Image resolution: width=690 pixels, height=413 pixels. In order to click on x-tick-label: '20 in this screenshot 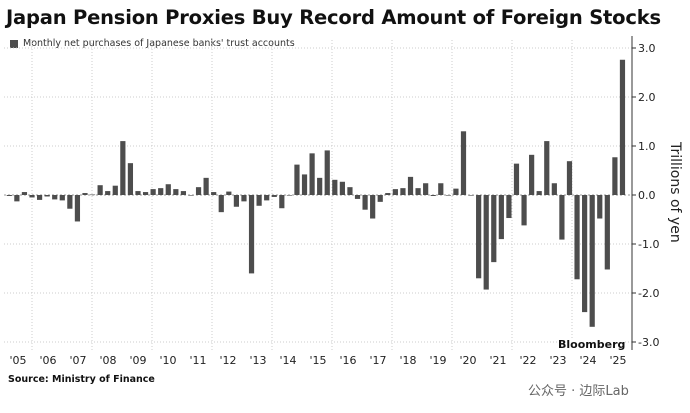, I will do `click(467, 360)`.